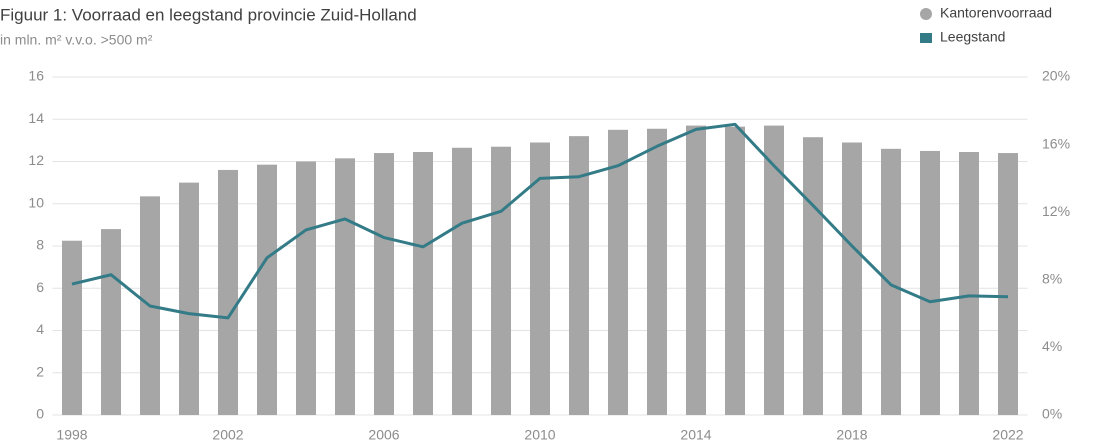 This screenshot has width=1103, height=448. What do you see at coordinates (40, 329) in the screenshot?
I see `y-tick-label: 4` at bounding box center [40, 329].